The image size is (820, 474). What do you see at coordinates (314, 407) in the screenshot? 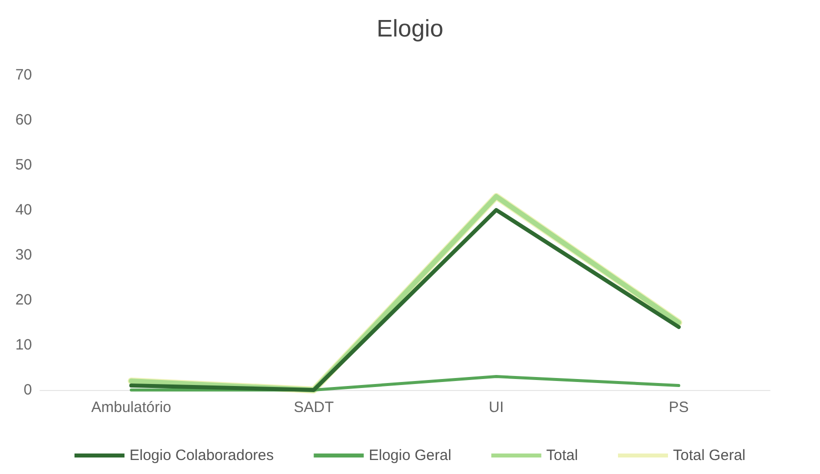
I see `x-tick-label: SADT` at bounding box center [314, 407].